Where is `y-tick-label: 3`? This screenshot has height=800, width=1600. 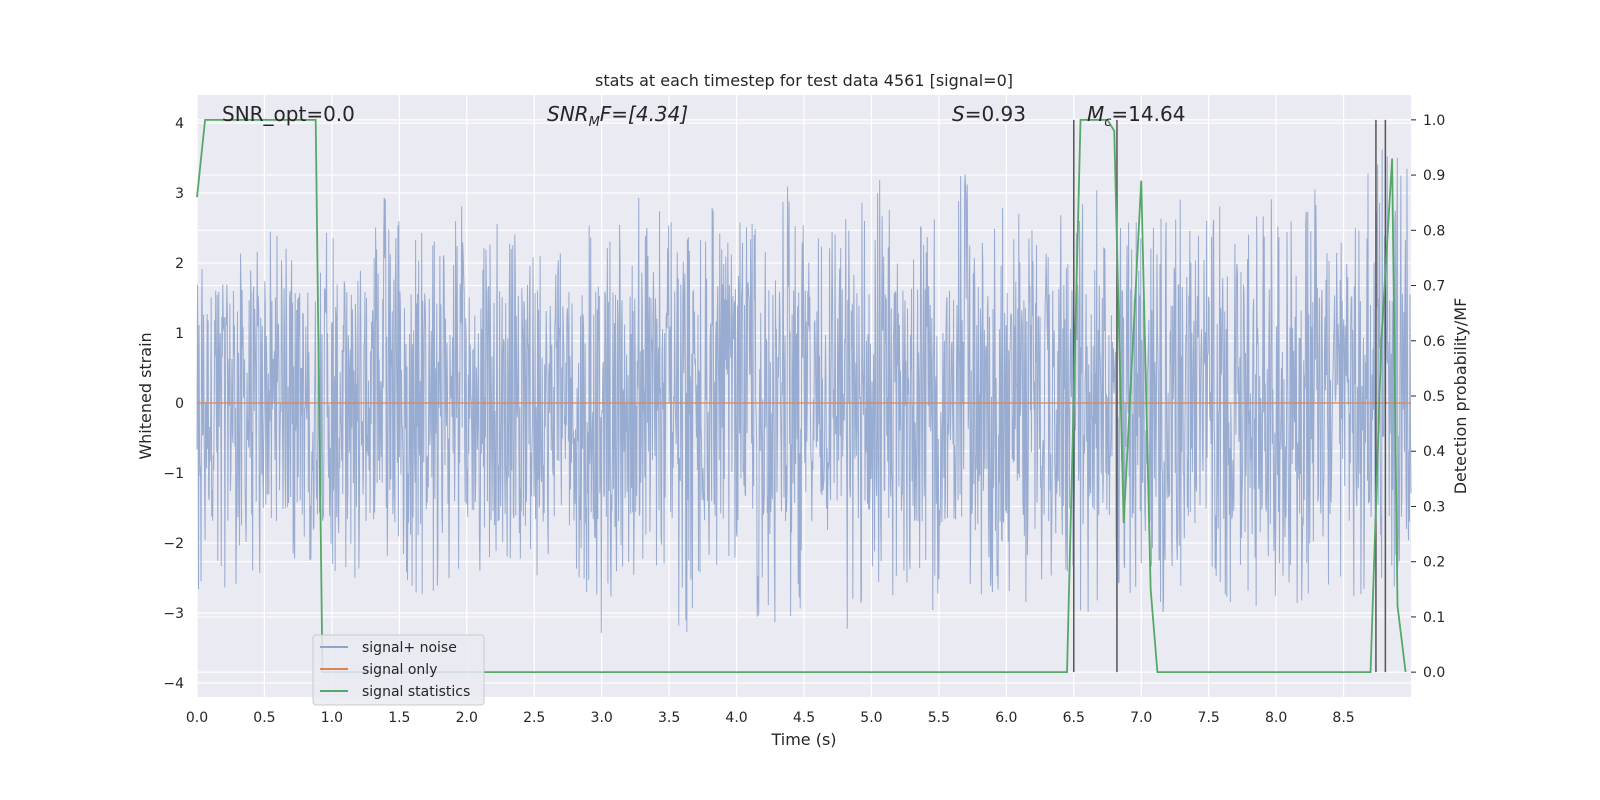 y-tick-label: 3 is located at coordinates (179, 194).